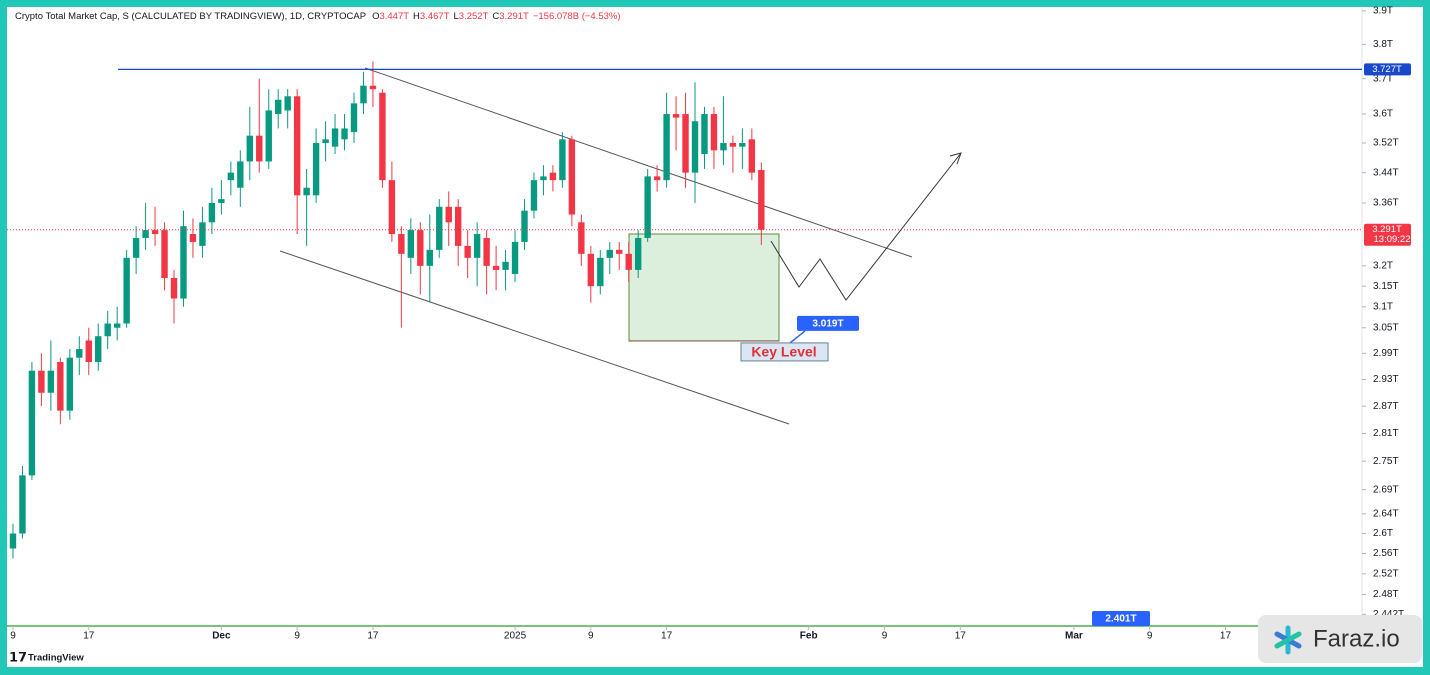  I want to click on legend-value: 3.467T, so click(435, 16).